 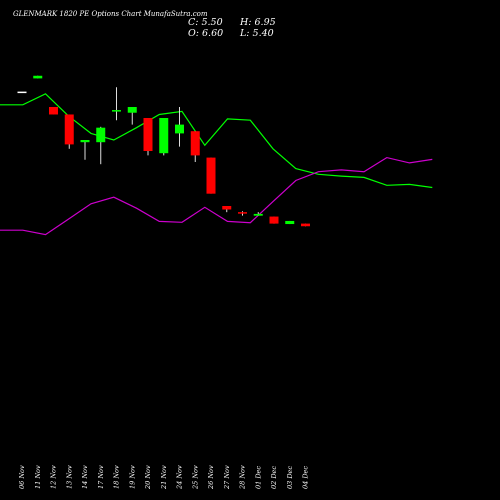 What do you see at coordinates (38, 477) in the screenshot?
I see `x-tick-label: 11 Nov` at bounding box center [38, 477].